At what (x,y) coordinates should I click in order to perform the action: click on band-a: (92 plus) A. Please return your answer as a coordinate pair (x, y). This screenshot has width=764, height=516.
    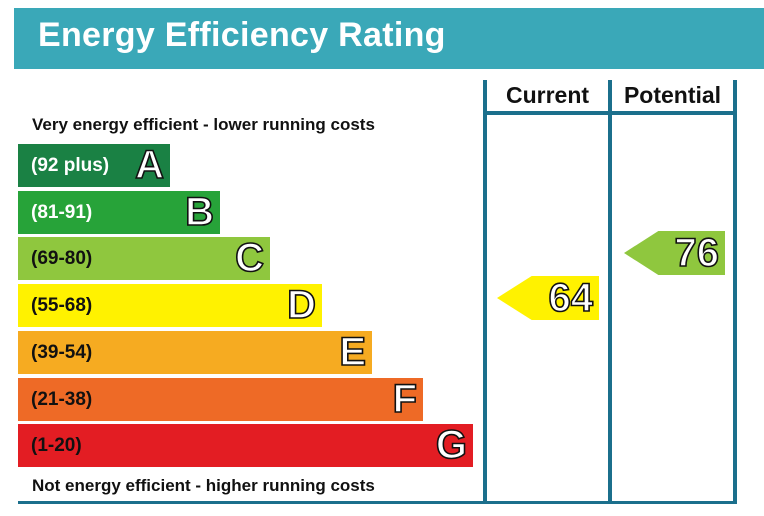
    Looking at the image, I should click on (94, 165).